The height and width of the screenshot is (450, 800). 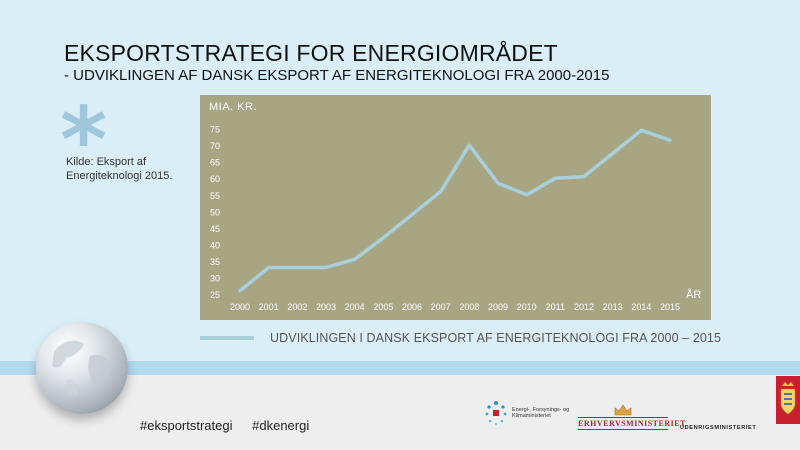 What do you see at coordinates (693, 294) in the screenshot?
I see `x-axis-label: ÅR` at bounding box center [693, 294].